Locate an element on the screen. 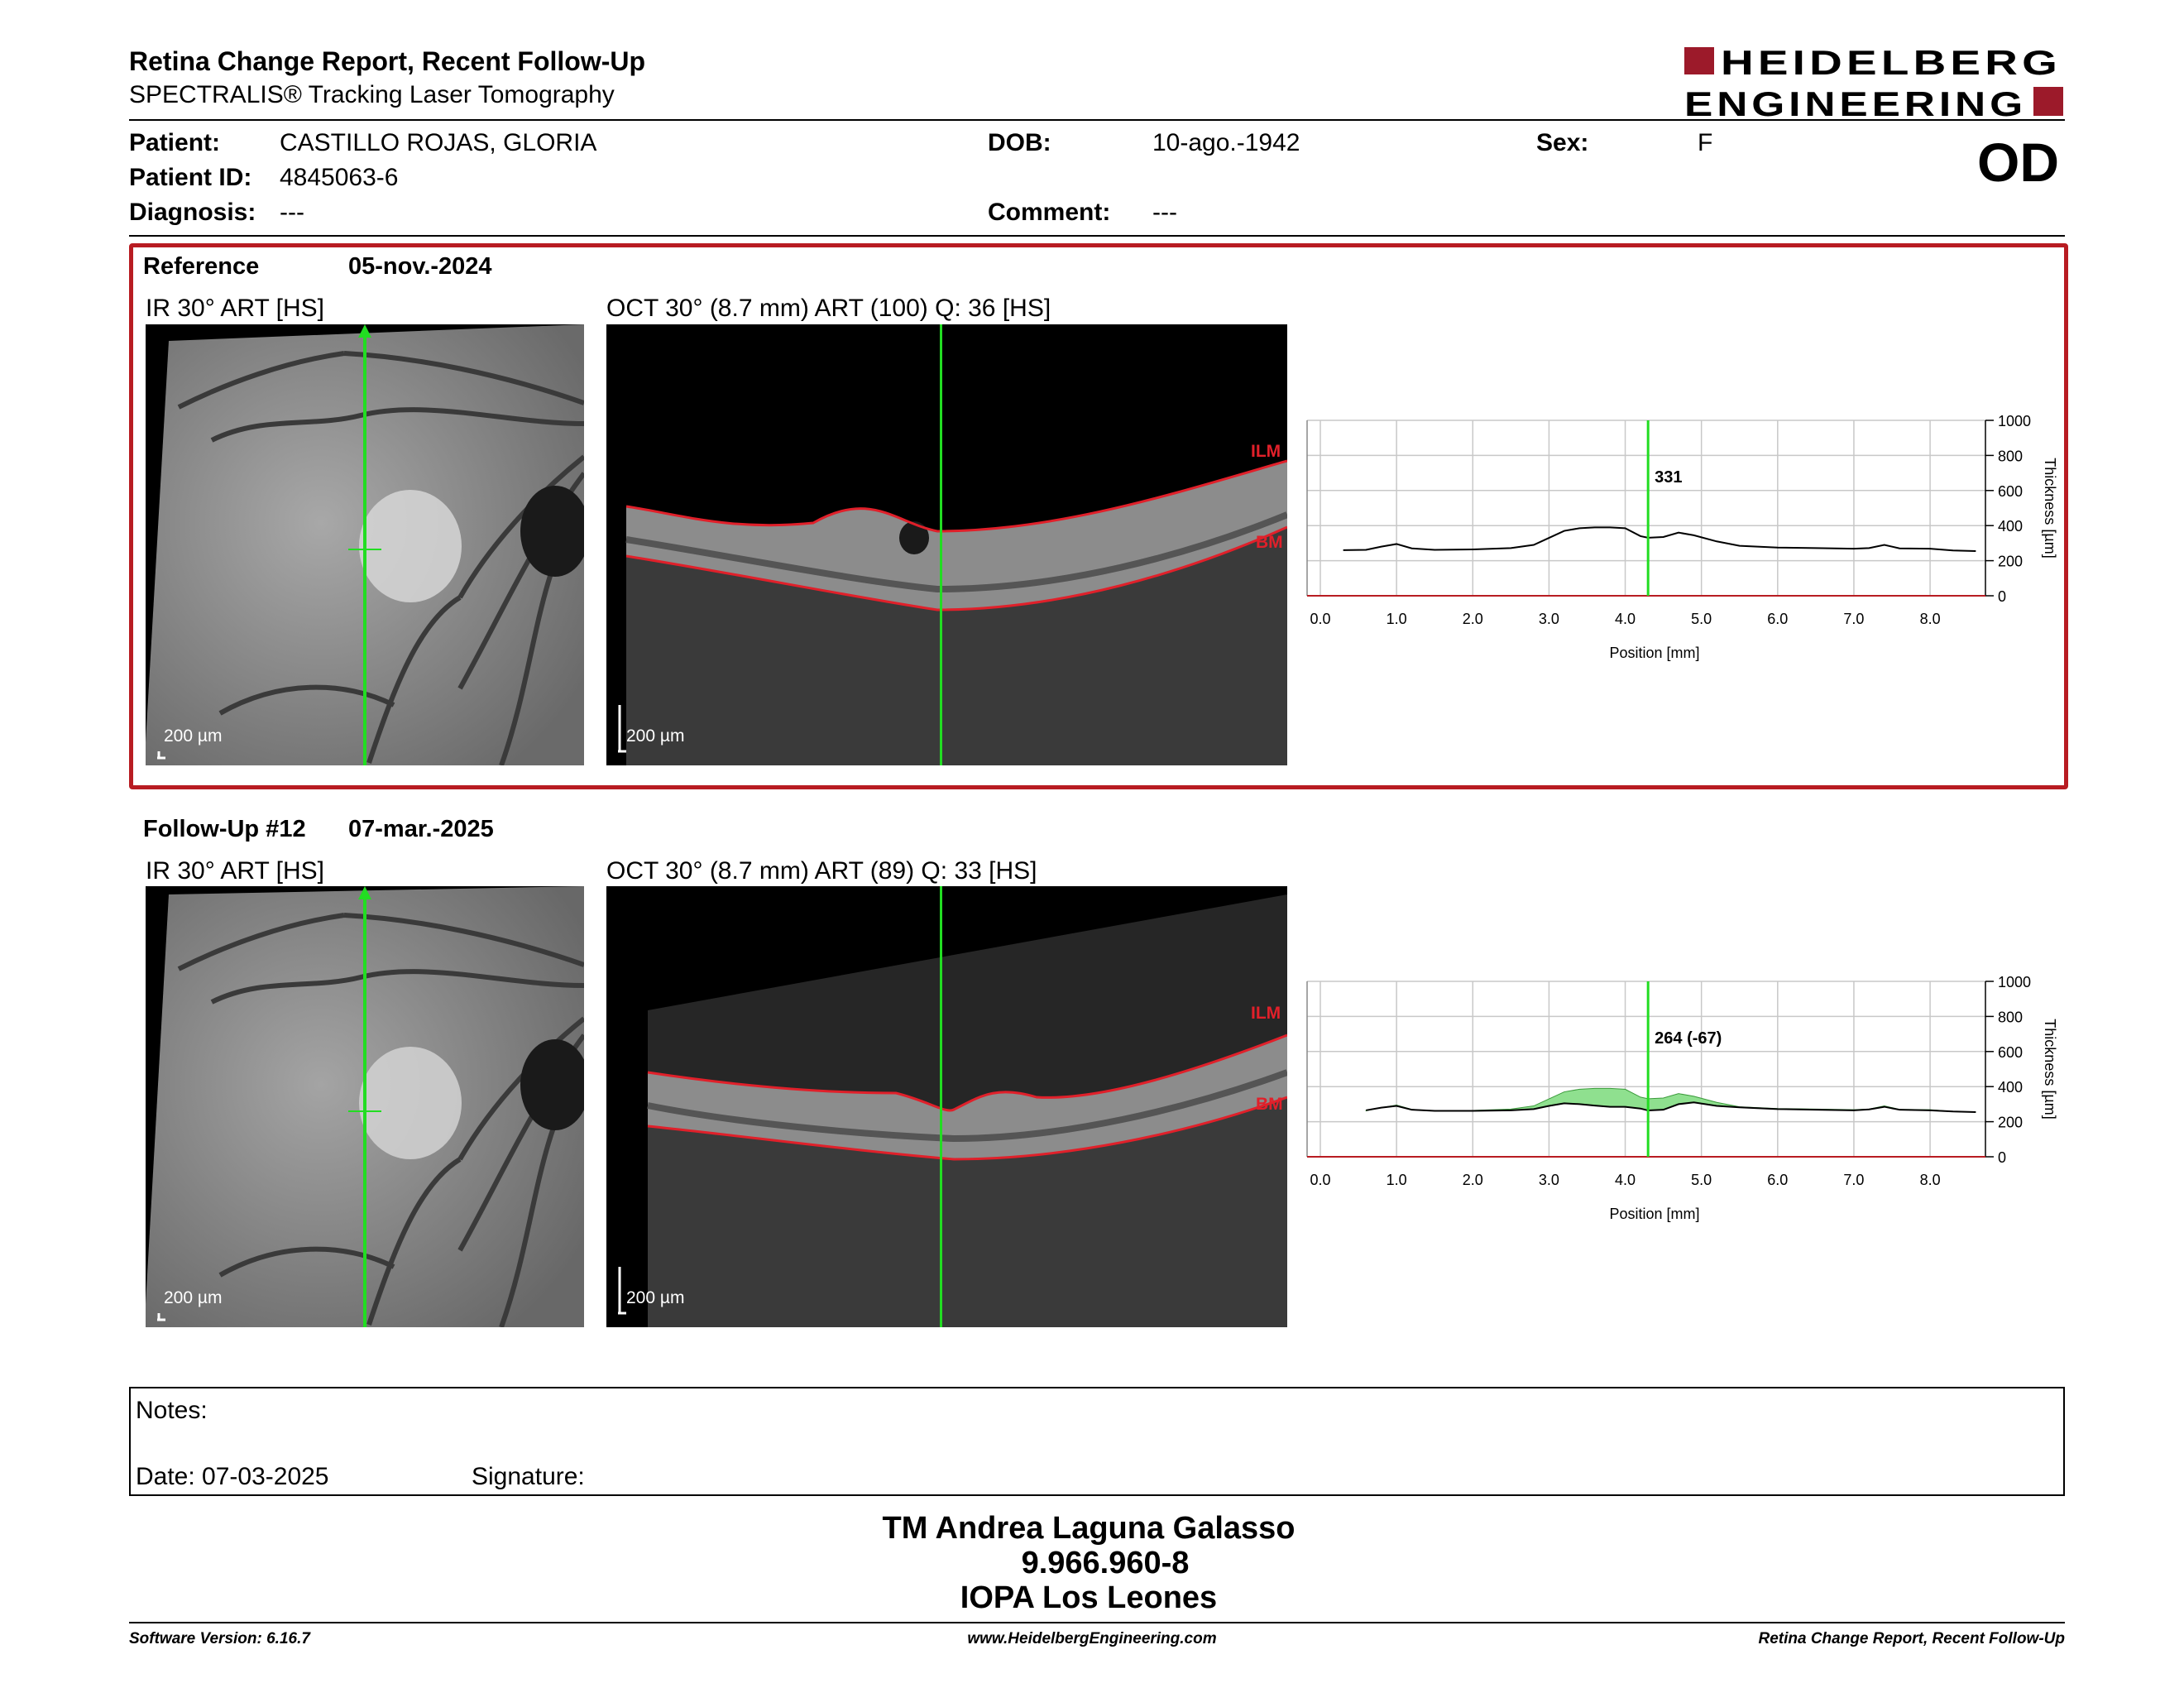  signoff-name: TM Andrea Laguna Galasso is located at coordinates (1089, 1528).